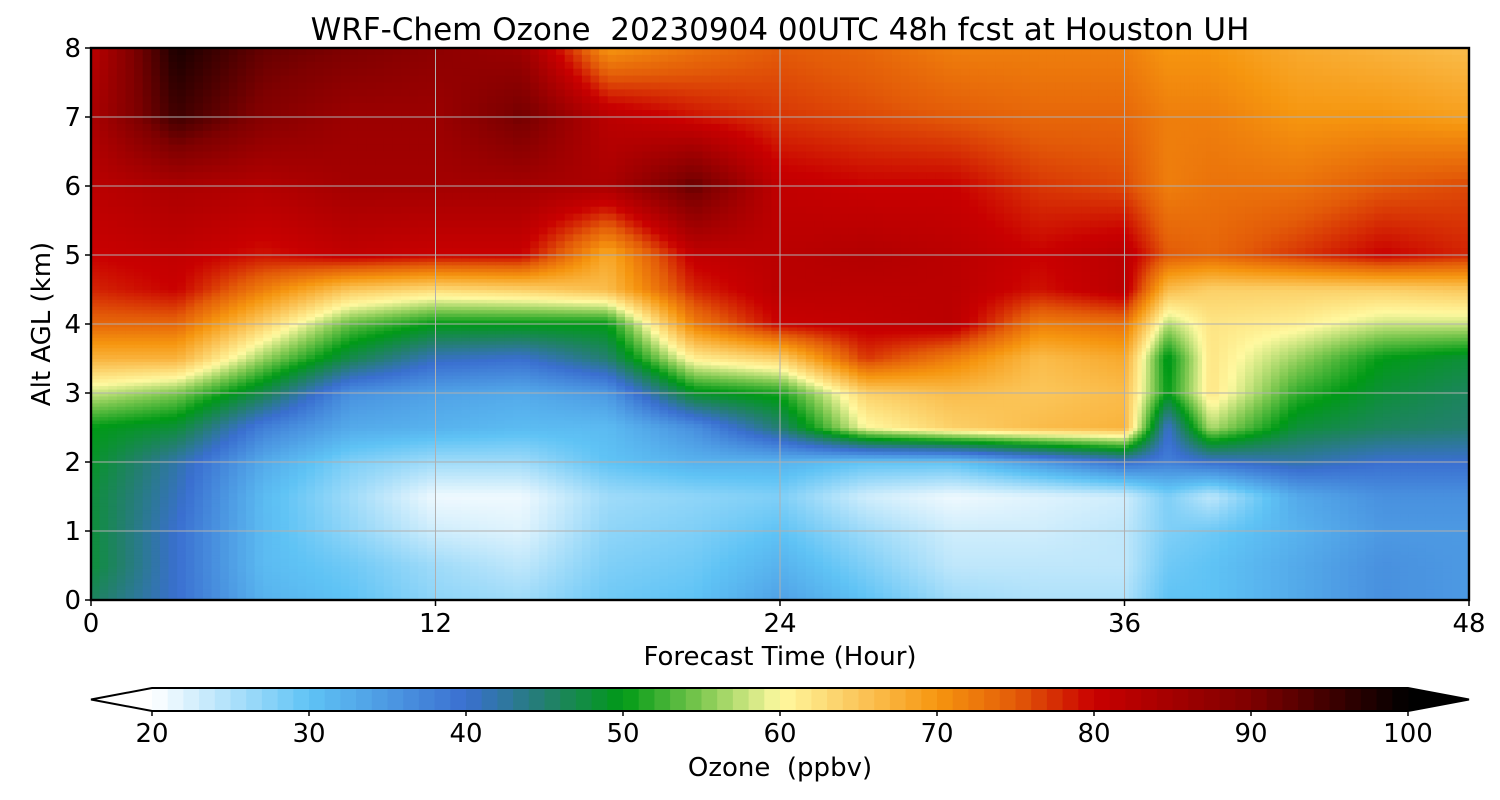 This screenshot has width=1500, height=800. What do you see at coordinates (121, 699) in the screenshot?
I see `colorbar-extend-low` at bounding box center [121, 699].